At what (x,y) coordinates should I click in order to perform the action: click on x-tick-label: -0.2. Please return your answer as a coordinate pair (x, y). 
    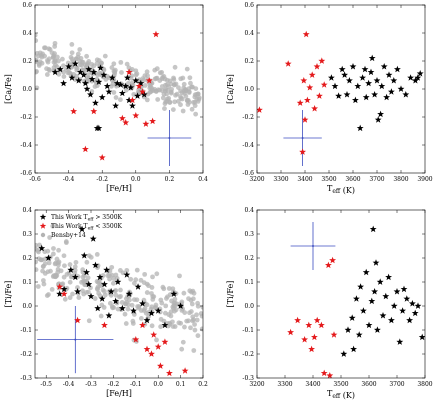
    Looking at the image, I should click on (114, 384).